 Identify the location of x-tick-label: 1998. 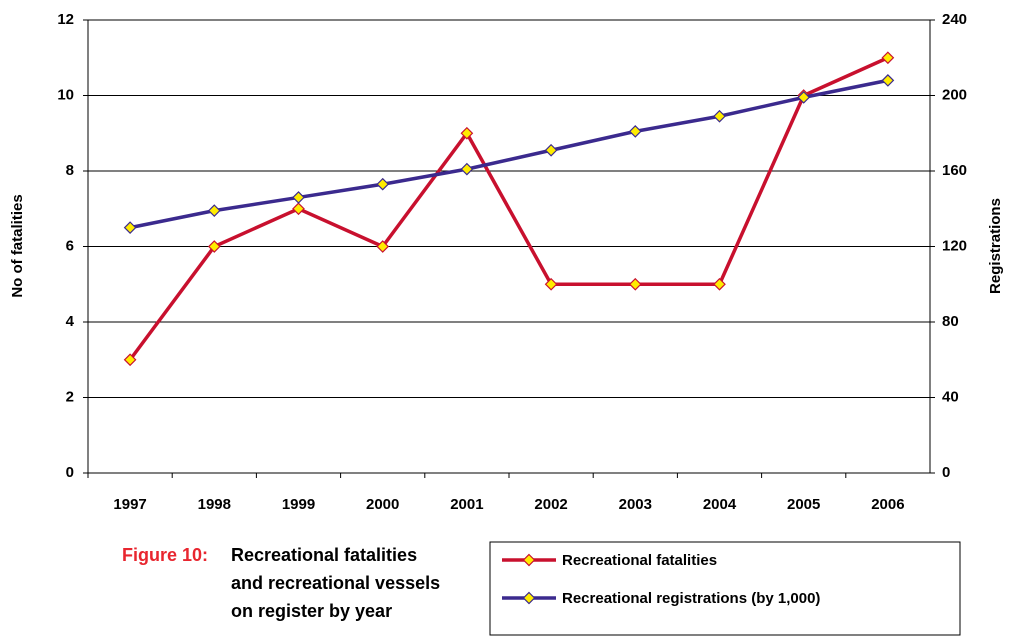
(214, 504).